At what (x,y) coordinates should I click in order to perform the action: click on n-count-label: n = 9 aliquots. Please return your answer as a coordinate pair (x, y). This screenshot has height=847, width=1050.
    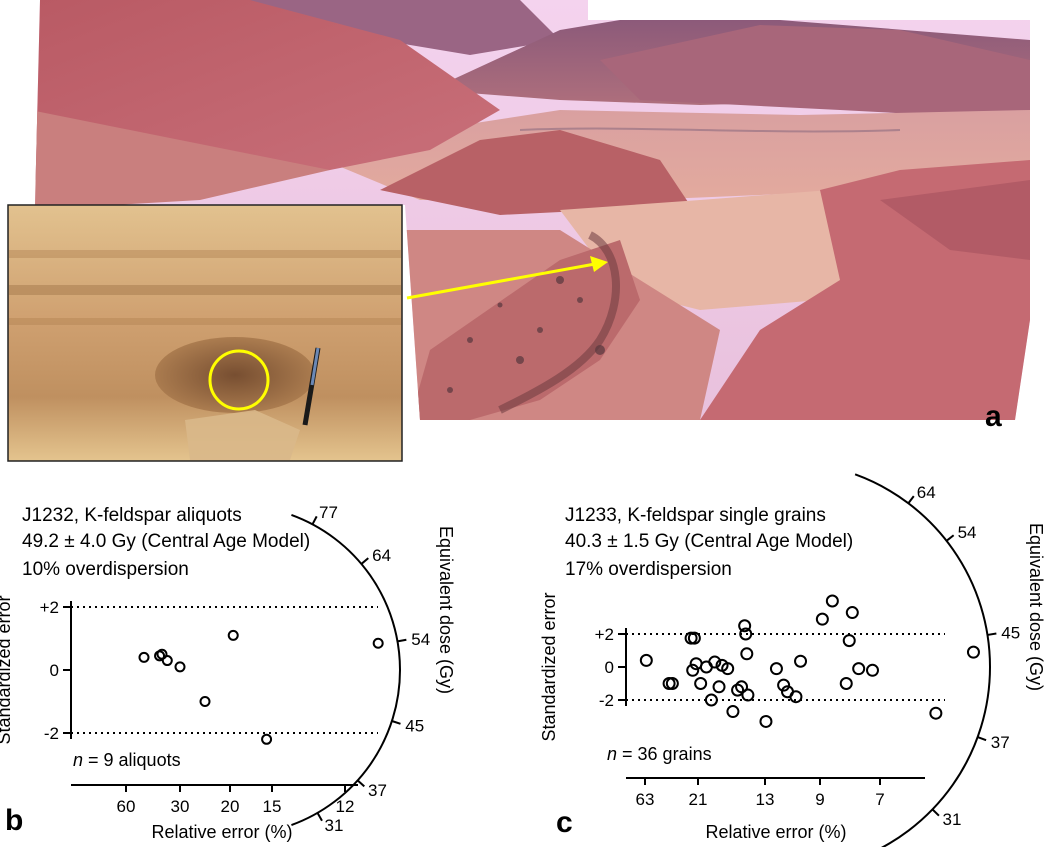
    Looking at the image, I should click on (127, 760).